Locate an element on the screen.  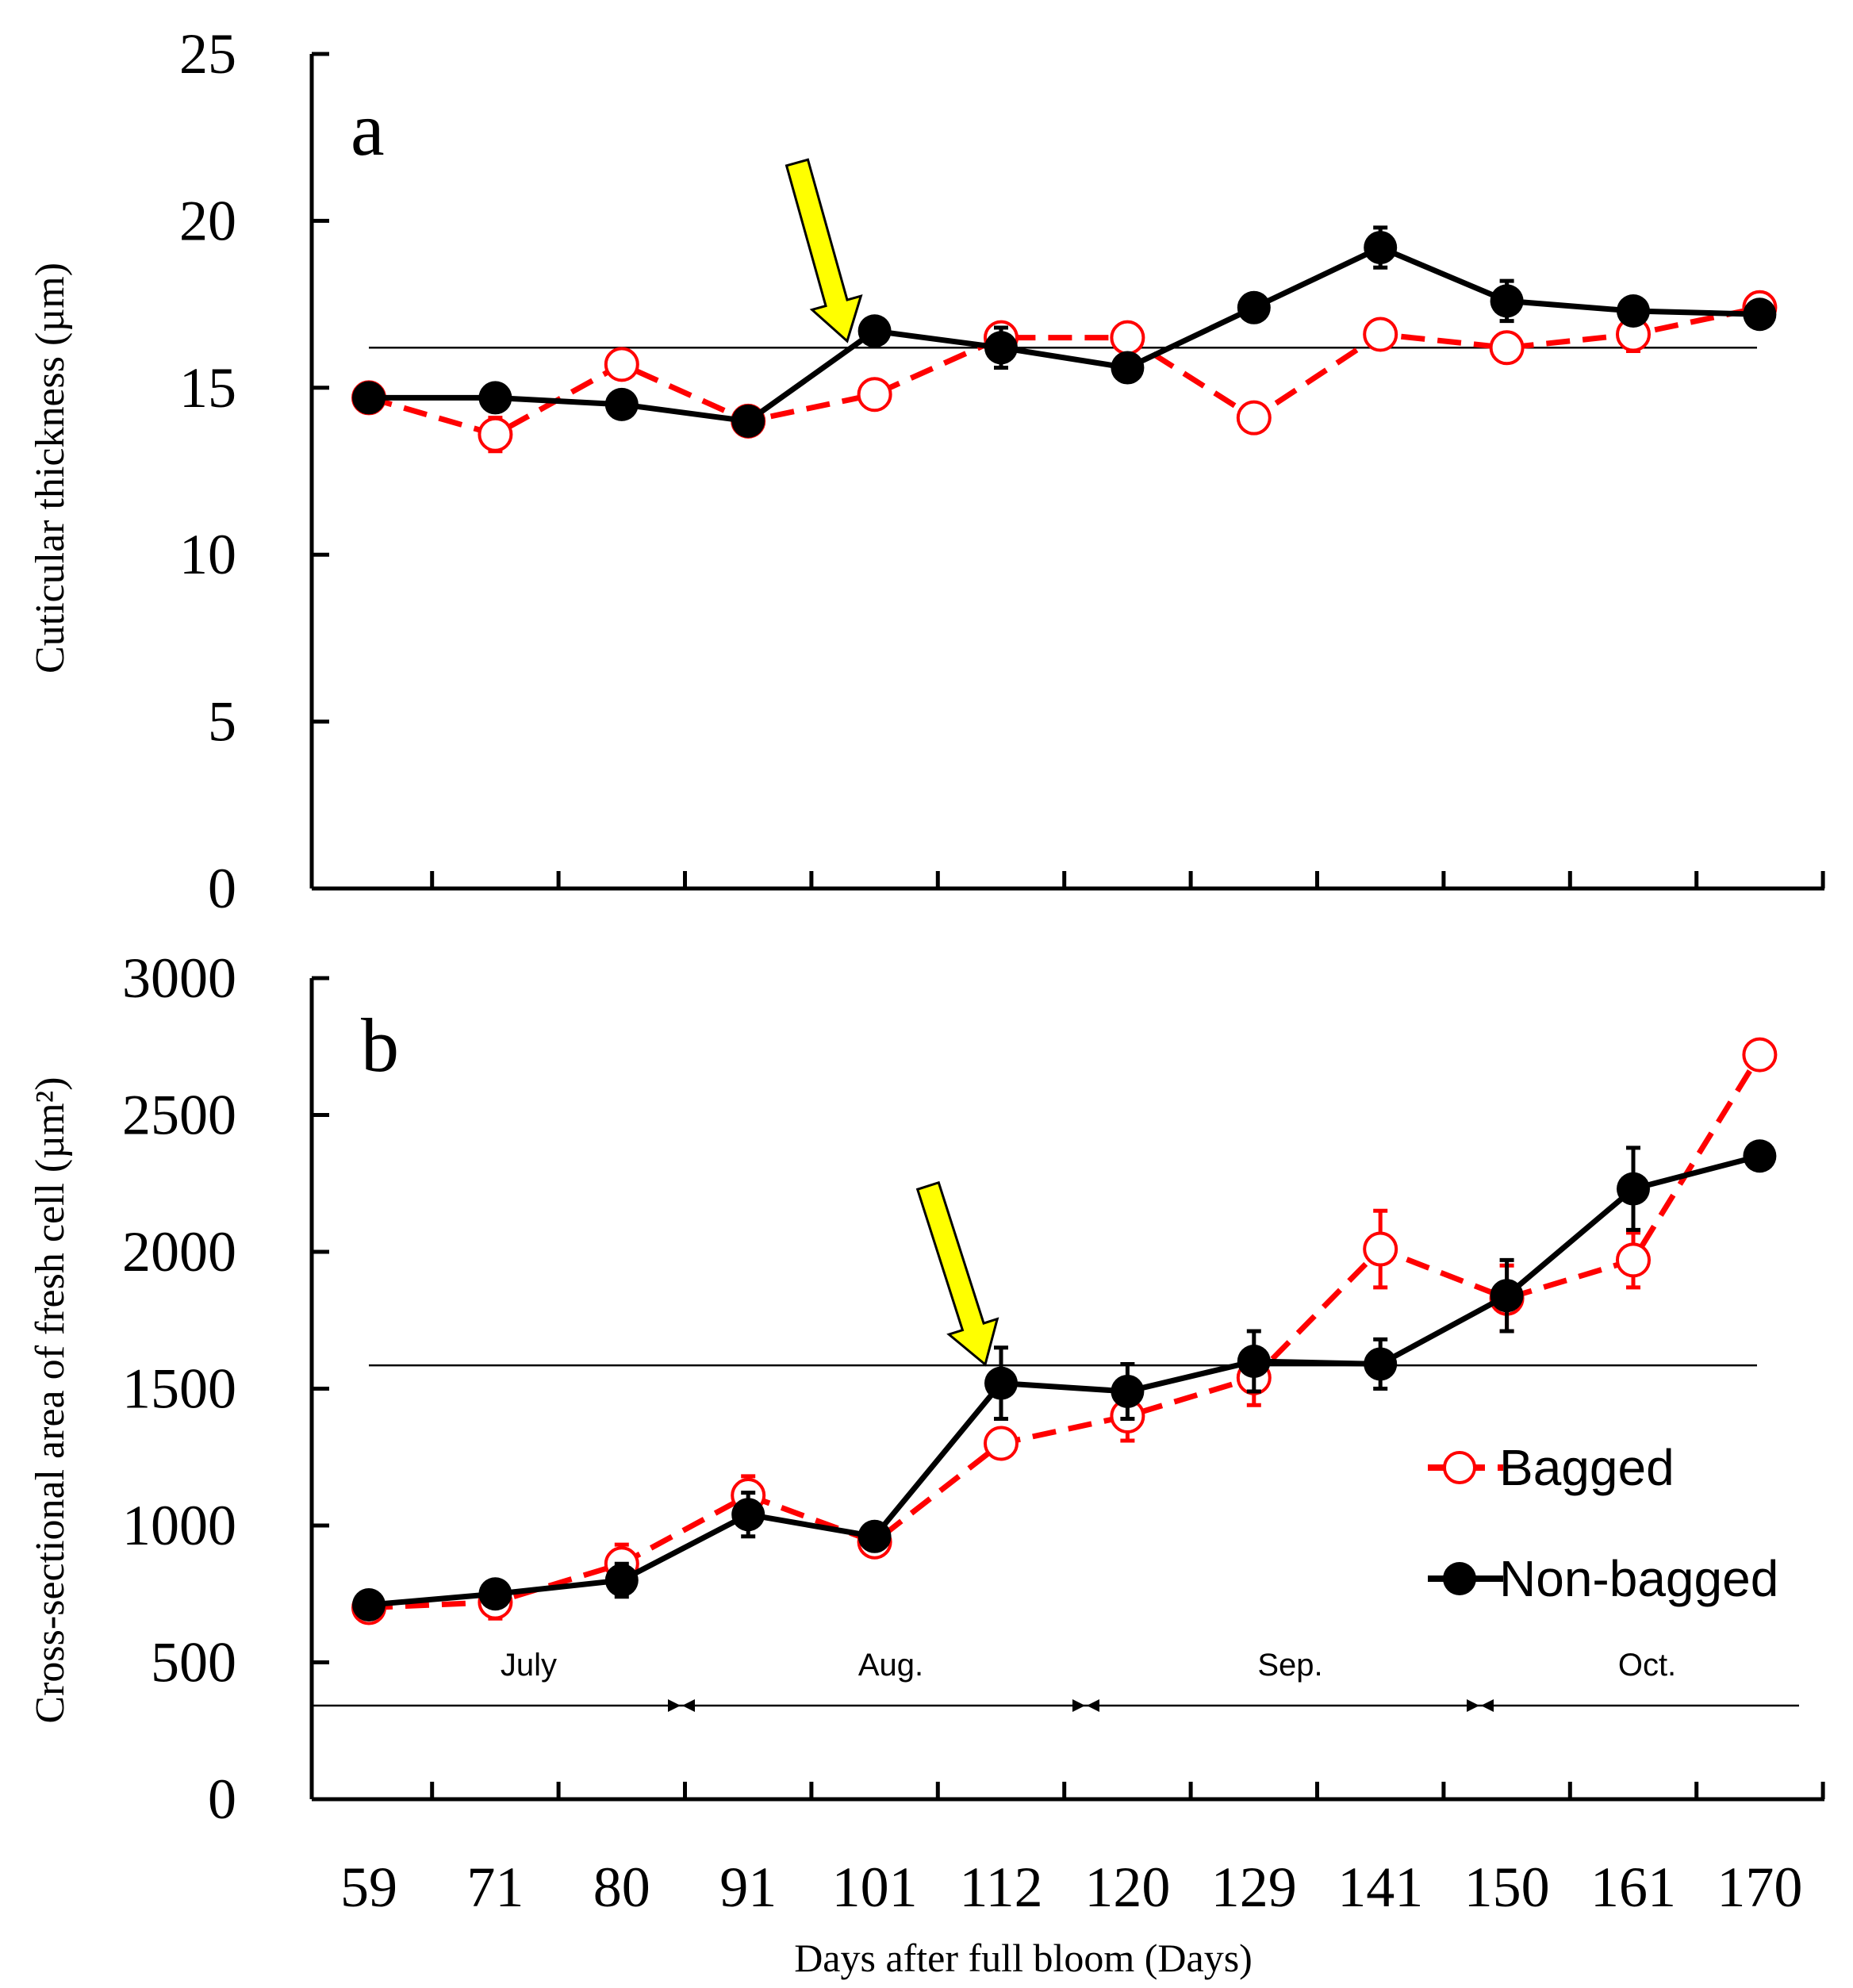
x-tick-label: 112 is located at coordinates (1000, 1887).